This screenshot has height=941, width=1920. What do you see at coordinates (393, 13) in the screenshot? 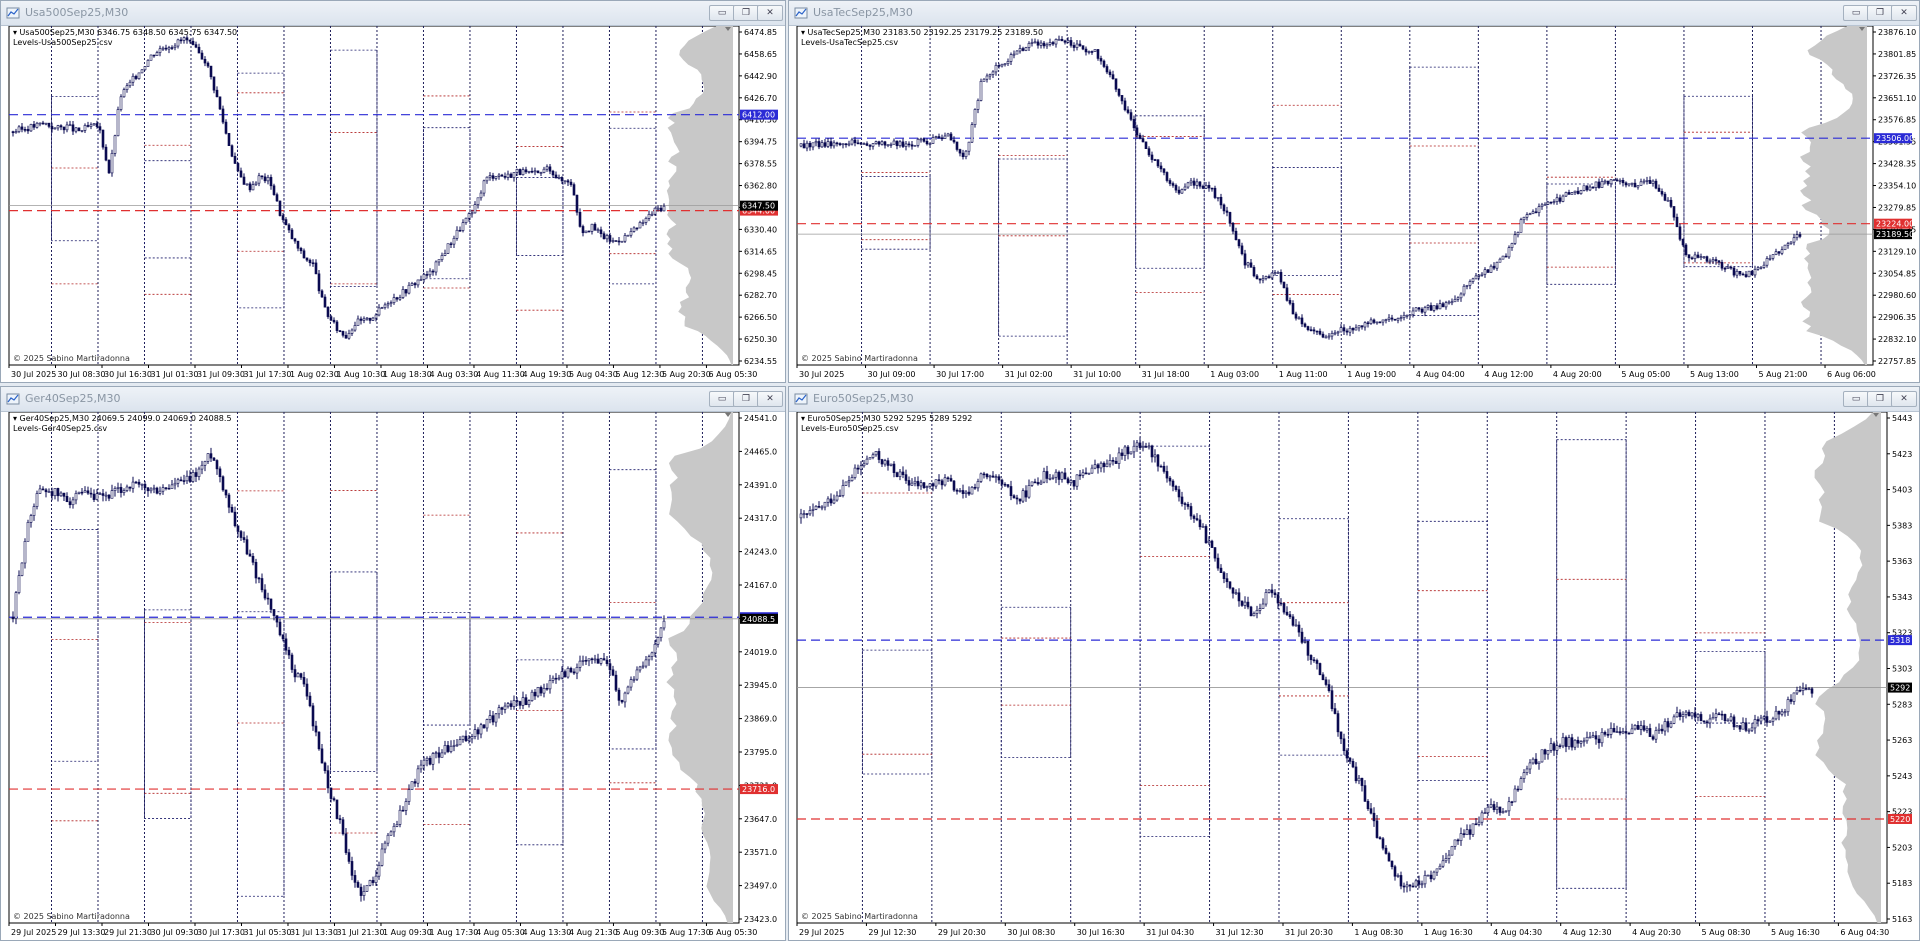
I see `window-titlebar: Usa500Sep25,M30 ▭ ❐ ✕` at bounding box center [393, 13].